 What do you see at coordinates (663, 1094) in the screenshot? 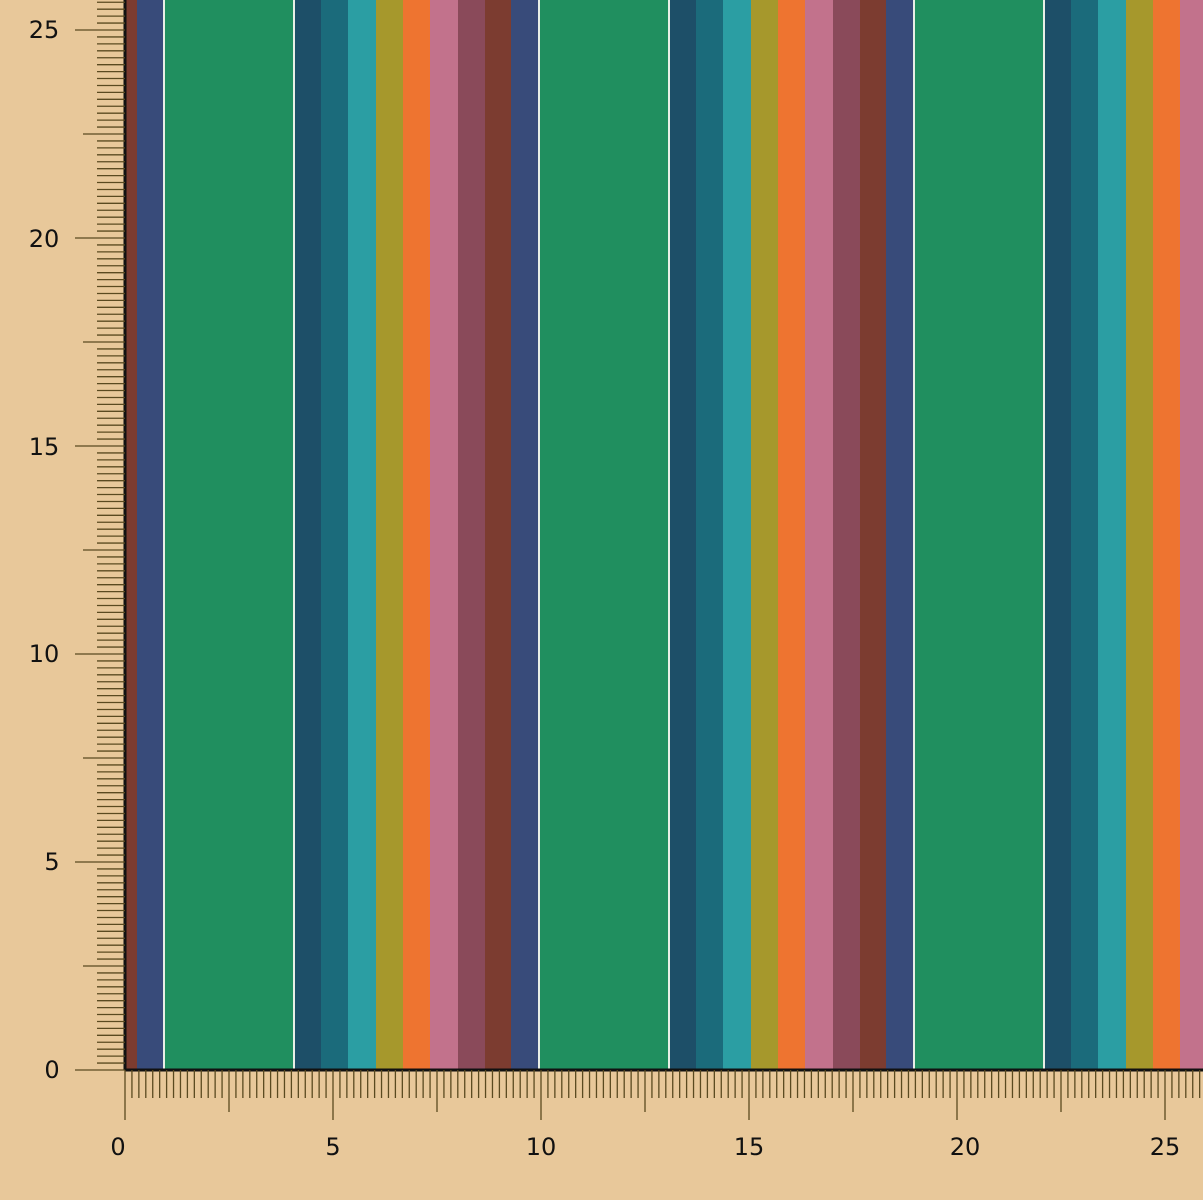
I see `x-ruler` at bounding box center [663, 1094].